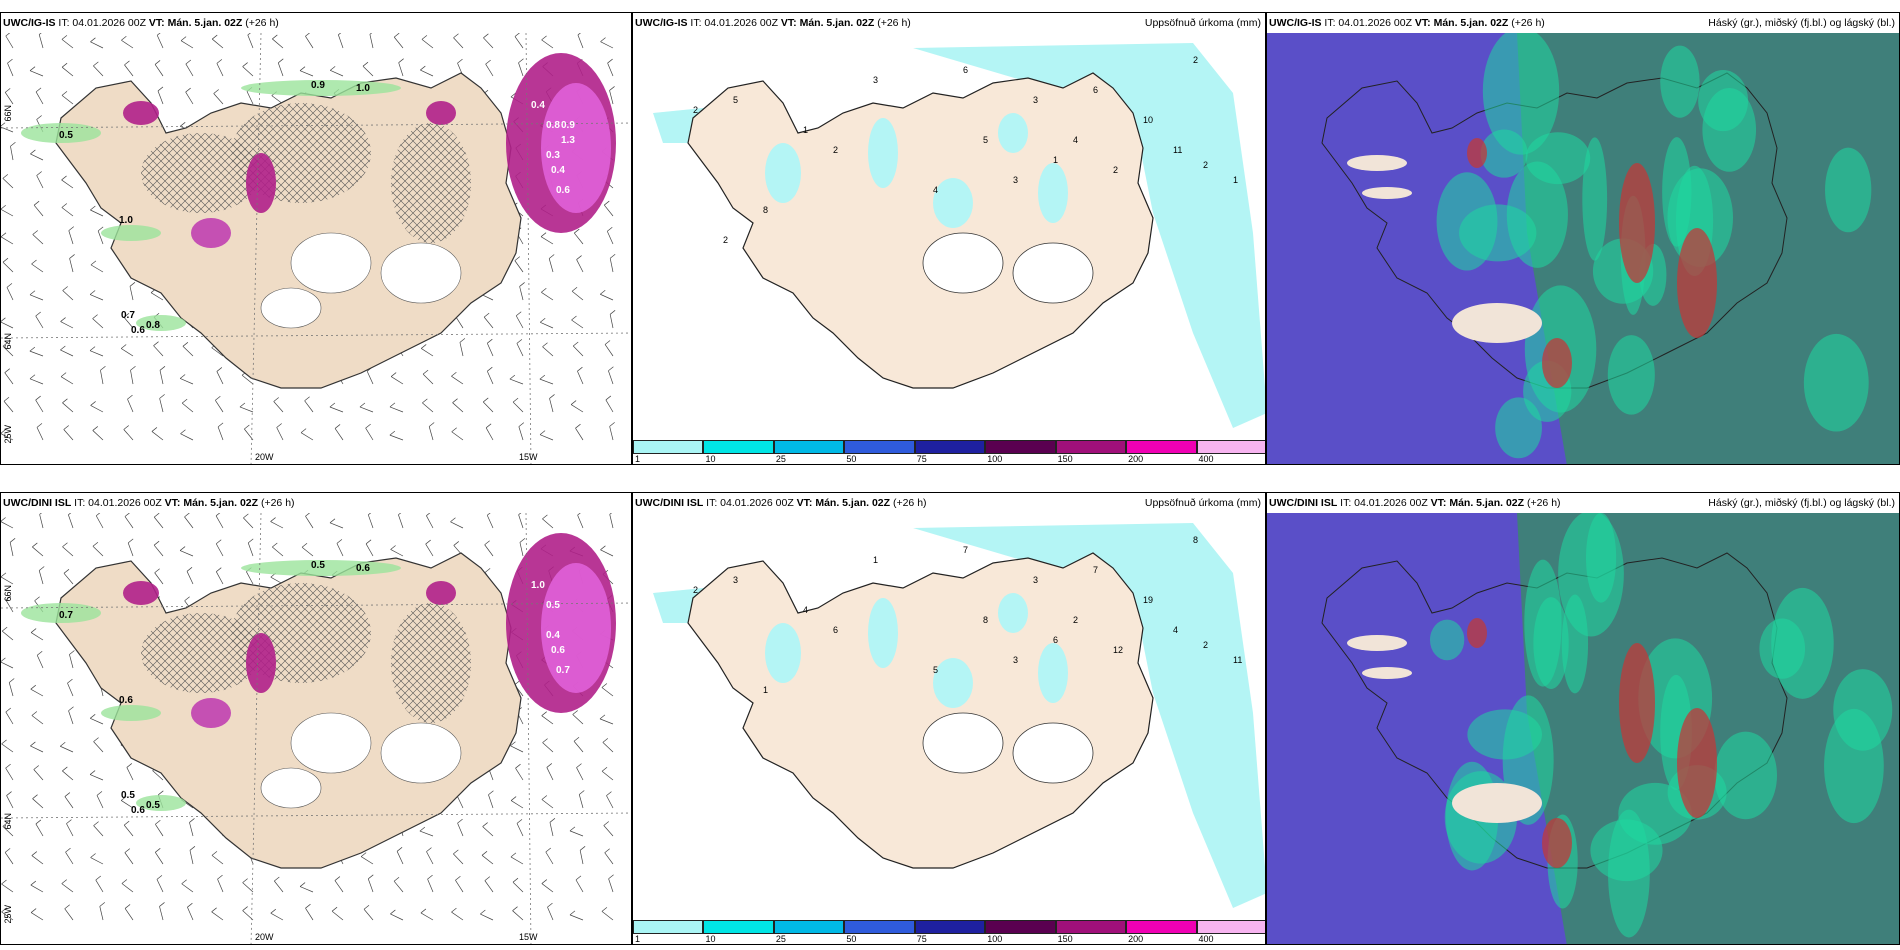 This screenshot has width=1900, height=950. I want to click on precip-blob, so click(211, 233).